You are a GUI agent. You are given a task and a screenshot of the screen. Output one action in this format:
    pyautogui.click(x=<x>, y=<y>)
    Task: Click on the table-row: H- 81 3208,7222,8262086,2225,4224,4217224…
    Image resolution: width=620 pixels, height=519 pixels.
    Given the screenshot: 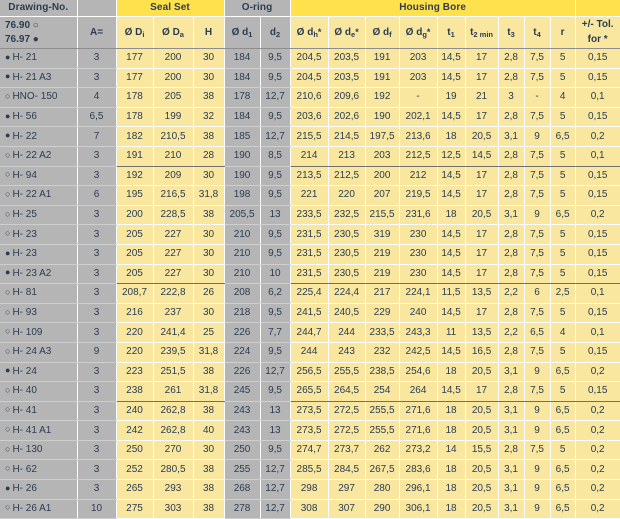 What is the action you would take?
    pyautogui.click(x=310, y=293)
    